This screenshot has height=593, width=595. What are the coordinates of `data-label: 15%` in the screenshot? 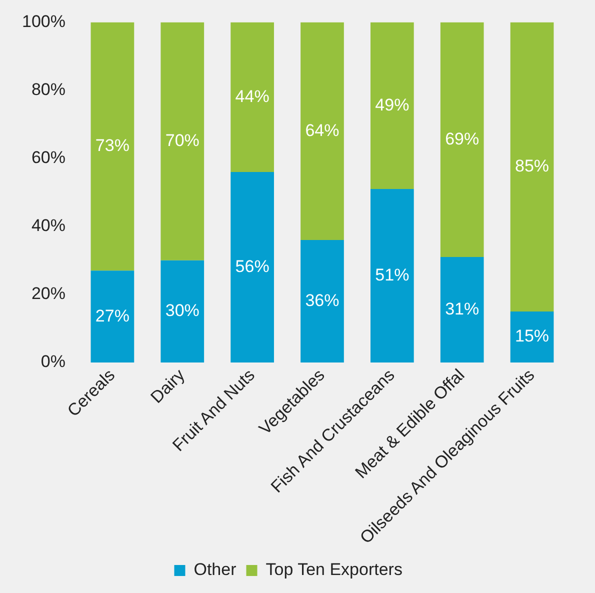 It's located at (532, 336).